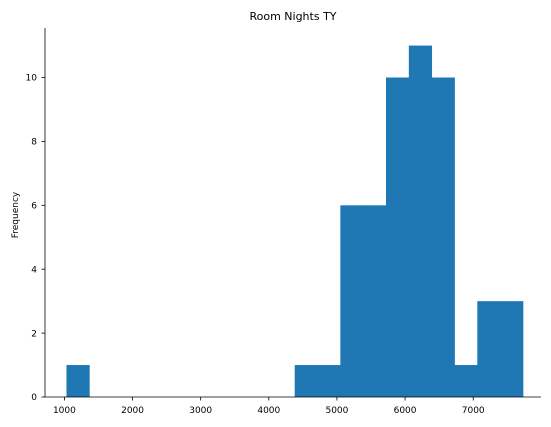 This screenshot has height=427, width=551. Describe the element at coordinates (200, 411) in the screenshot. I see `x-tick-label: 3000` at that location.